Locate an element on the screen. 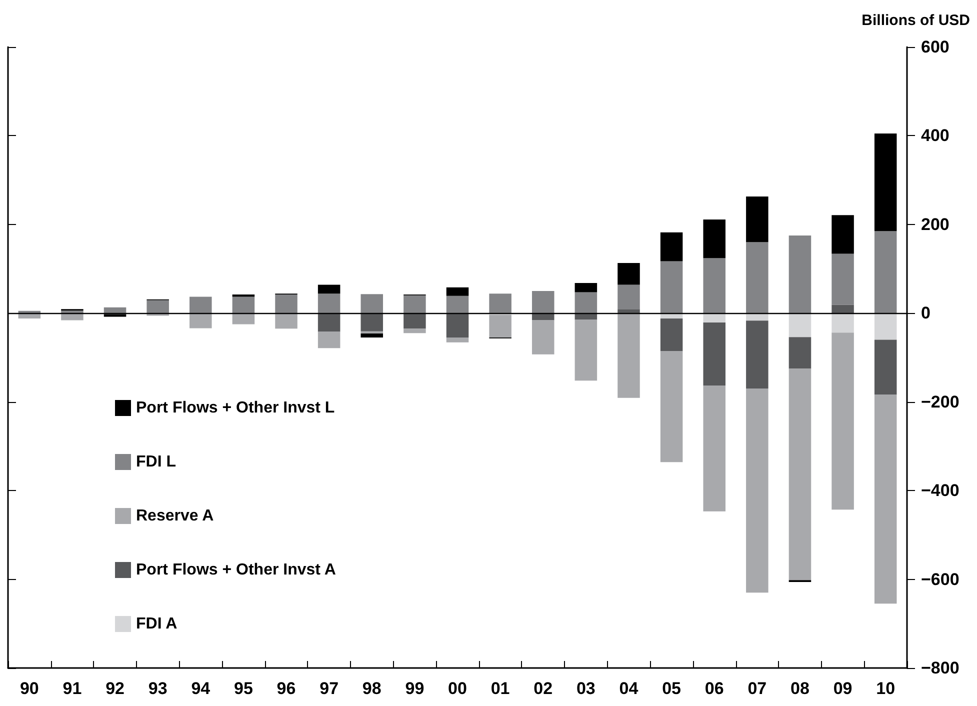  x-tick-label: 08 is located at coordinates (800, 688).